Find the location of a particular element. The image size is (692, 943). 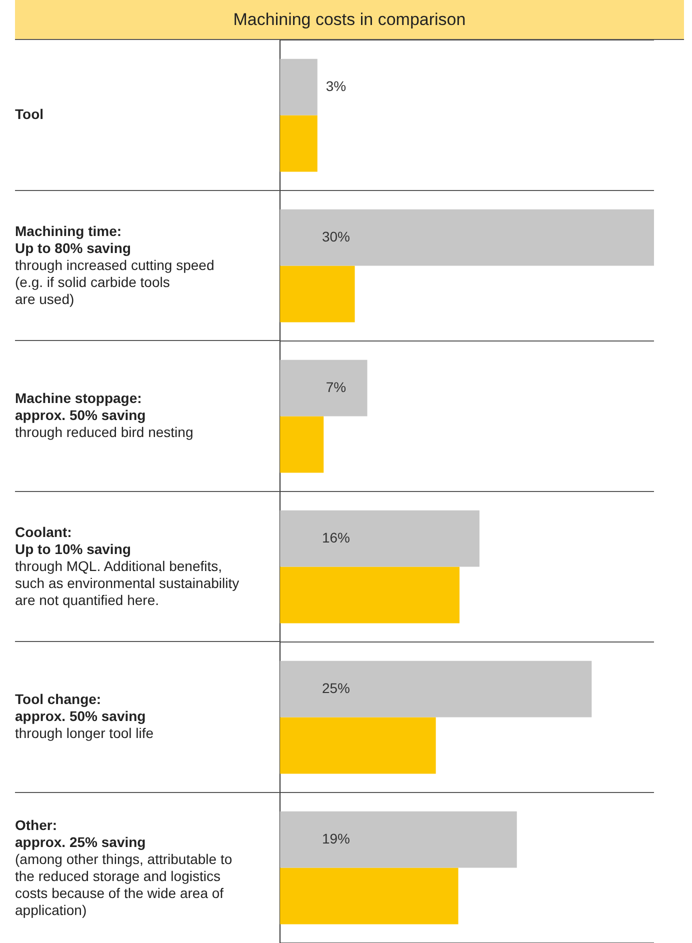

chart-title: Machining costs in comparison is located at coordinates (349, 20).